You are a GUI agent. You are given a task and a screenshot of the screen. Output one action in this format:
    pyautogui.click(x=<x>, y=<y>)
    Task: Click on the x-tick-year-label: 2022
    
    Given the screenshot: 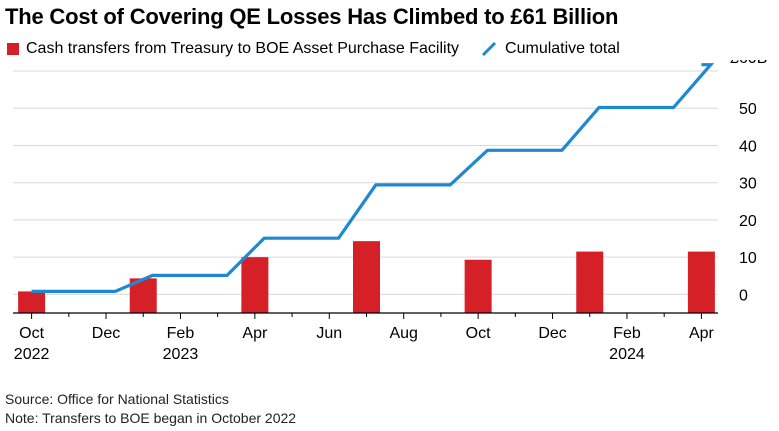 What is the action you would take?
    pyautogui.click(x=32, y=354)
    